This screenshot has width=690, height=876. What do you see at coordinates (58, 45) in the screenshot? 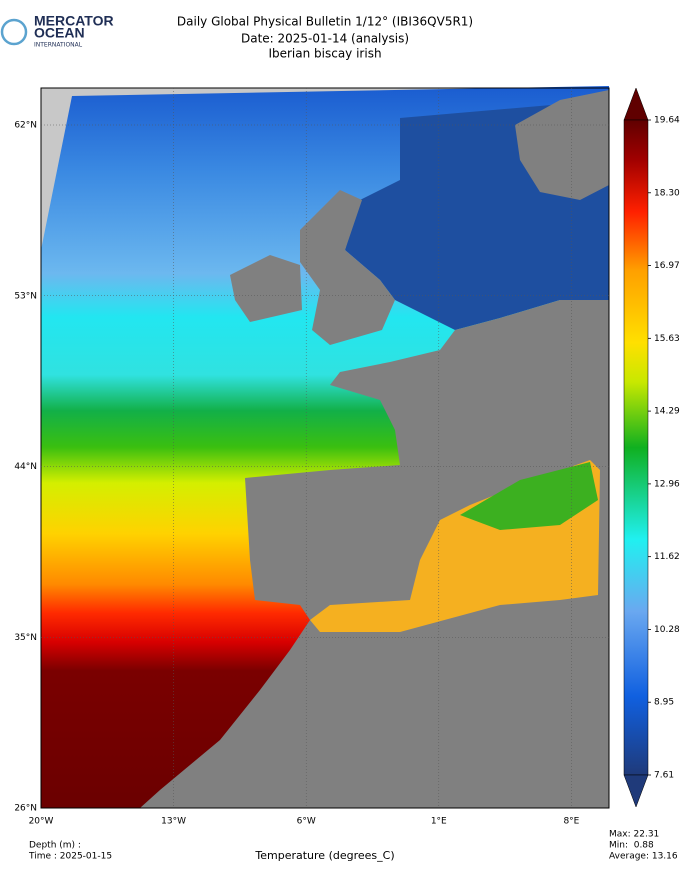
I see `logo-text: INTERNATIONAL` at bounding box center [58, 45].